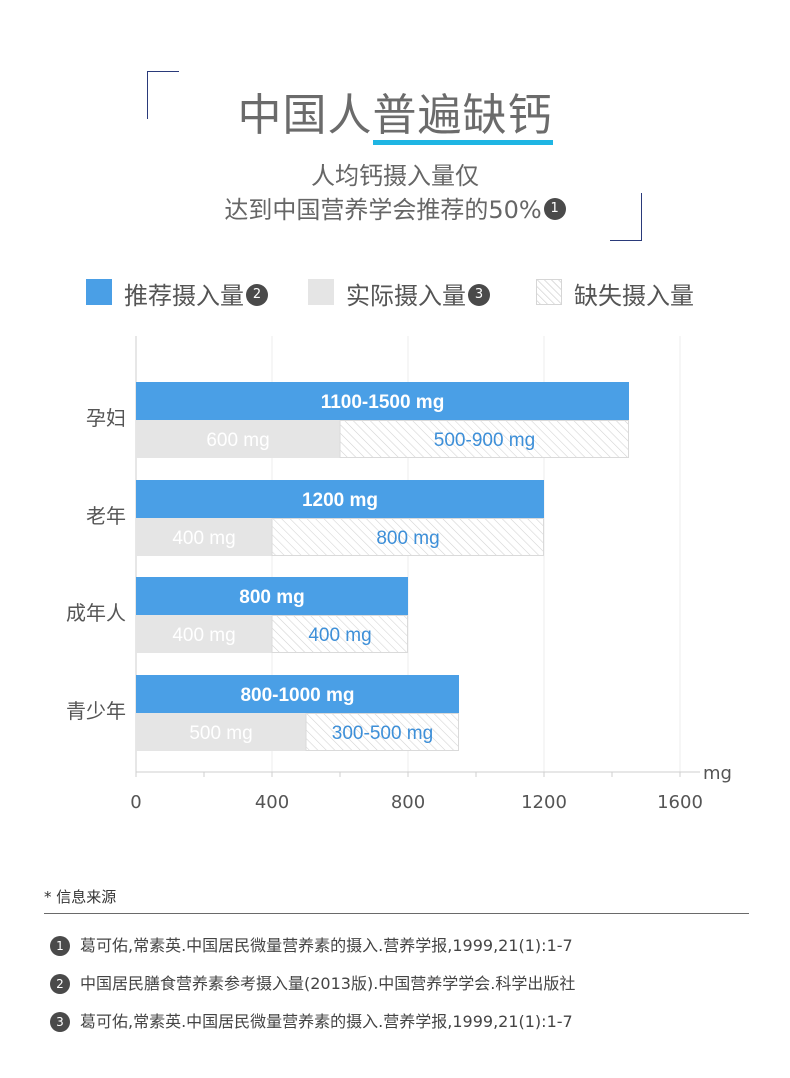  I want to click on legend-text-actual: 实际摄入量, so click(406, 296).